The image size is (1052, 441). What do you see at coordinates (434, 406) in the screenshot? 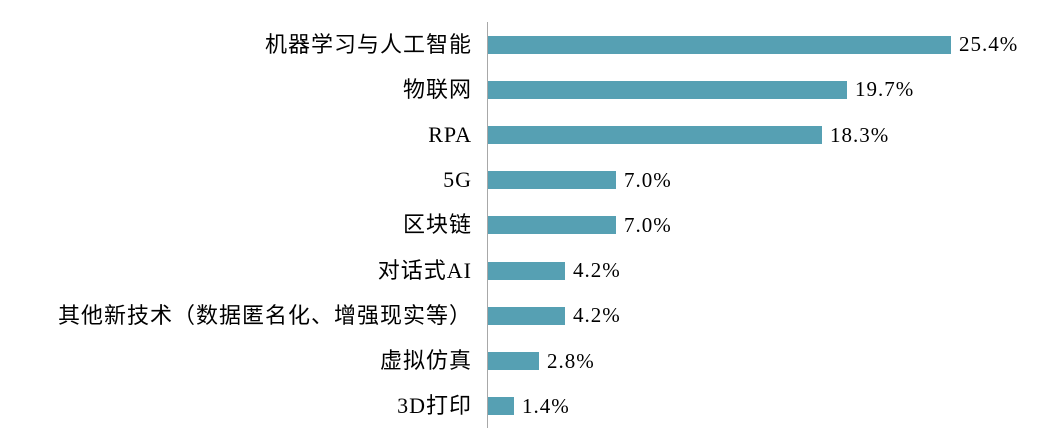
I see `category-label: 3D打印` at bounding box center [434, 406].